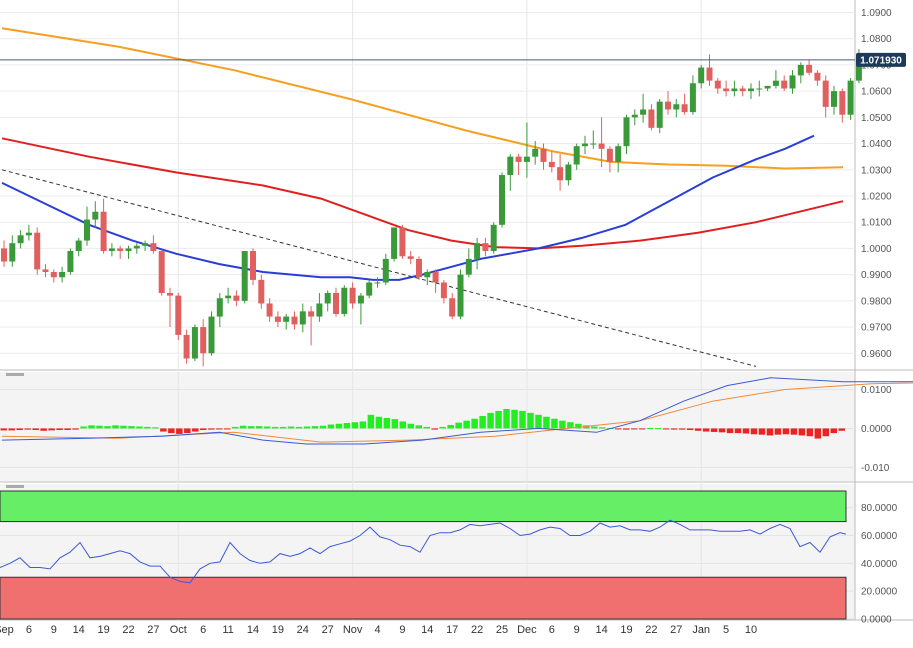 The width and height of the screenshot is (913, 648). I want to click on rsi-drag-handle, so click(15, 486).